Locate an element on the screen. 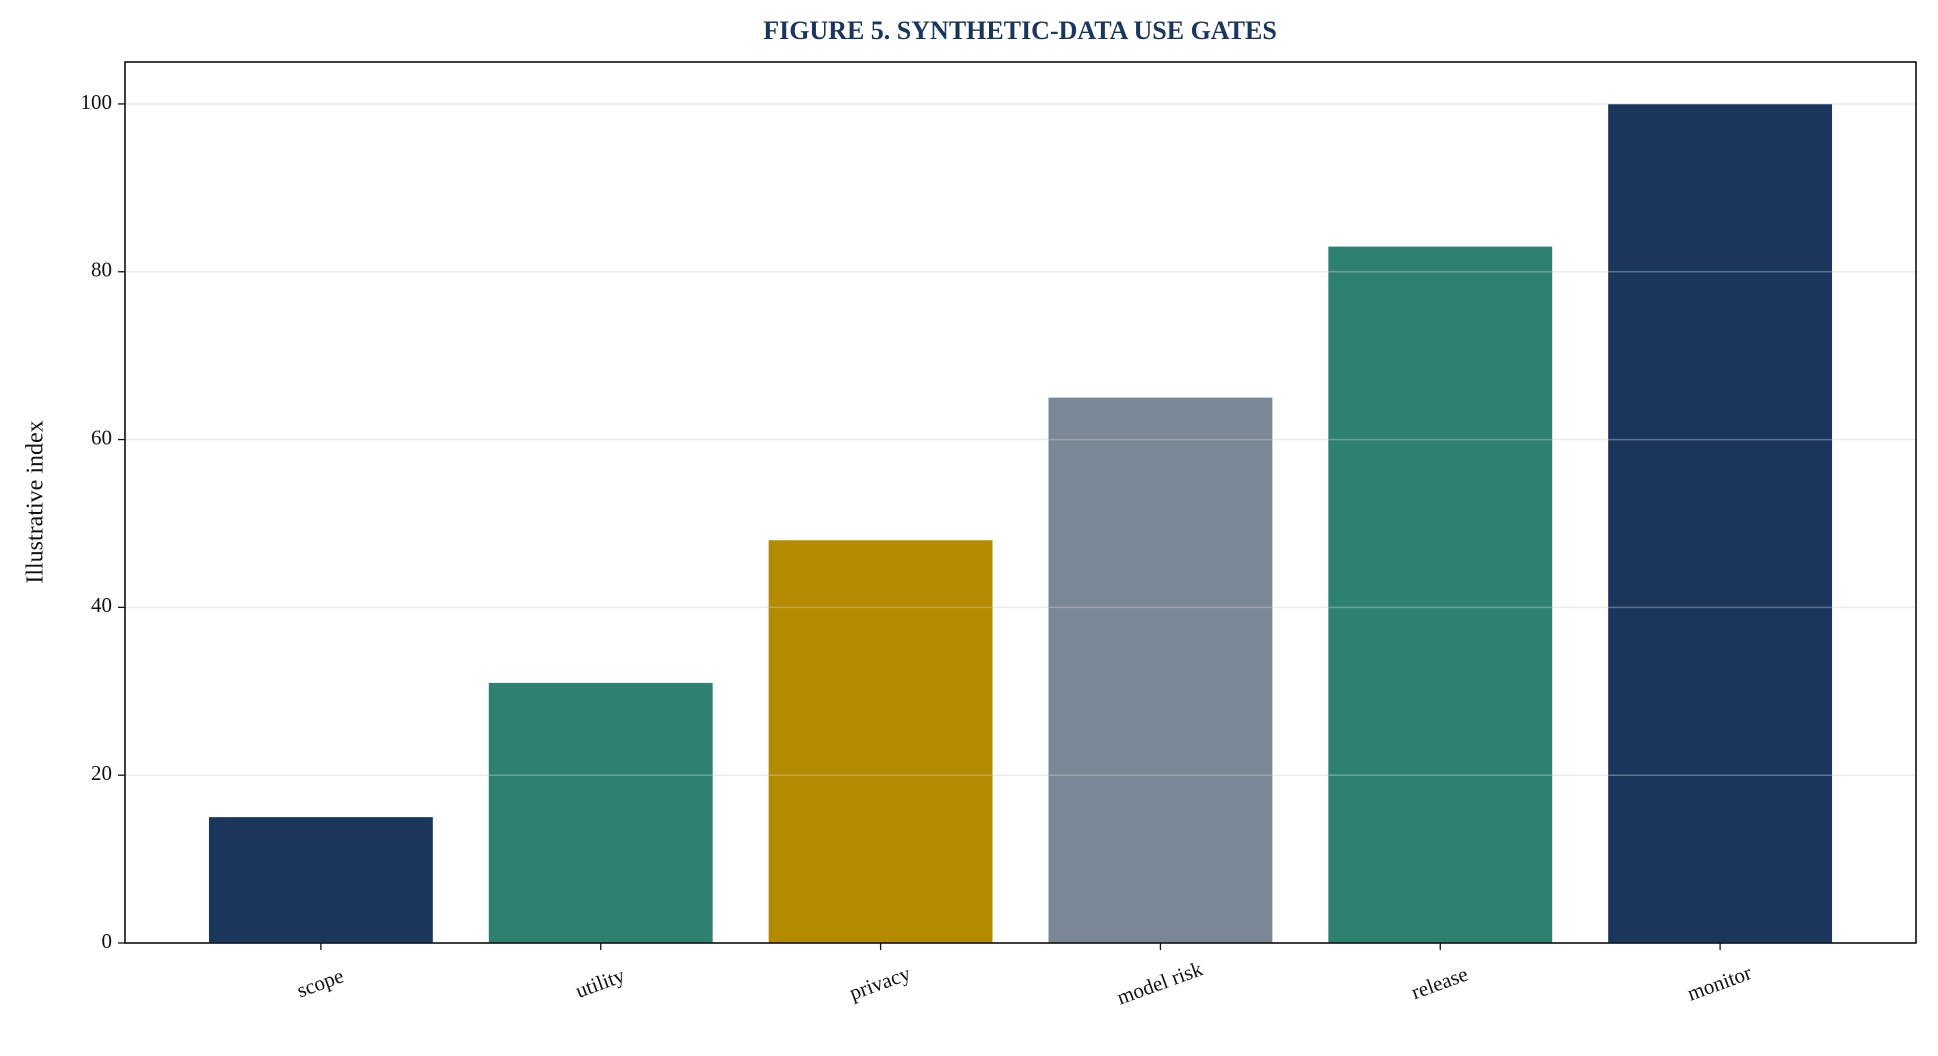 Image resolution: width=1938 pixels, height=1056 pixels. y-tick-label: 40 is located at coordinates (101, 605).